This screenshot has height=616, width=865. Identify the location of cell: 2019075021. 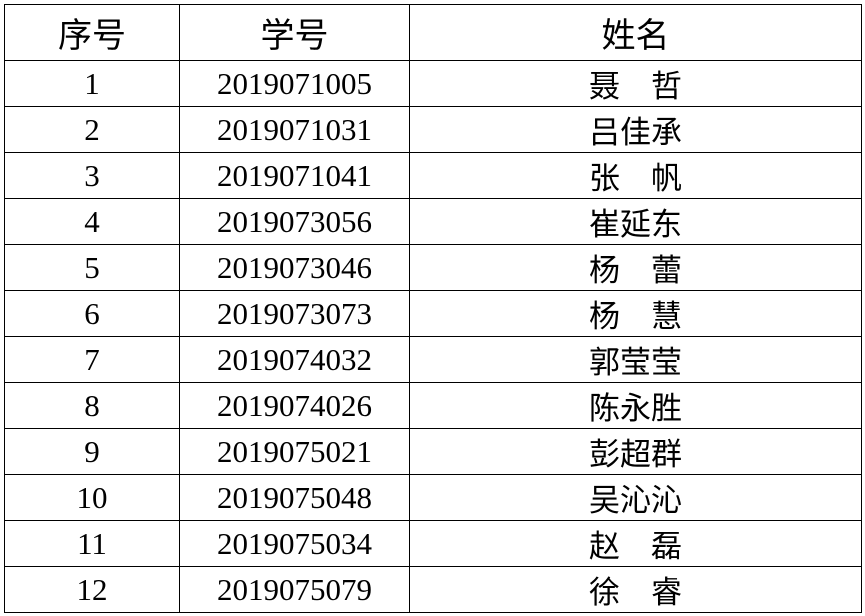
(294, 451).